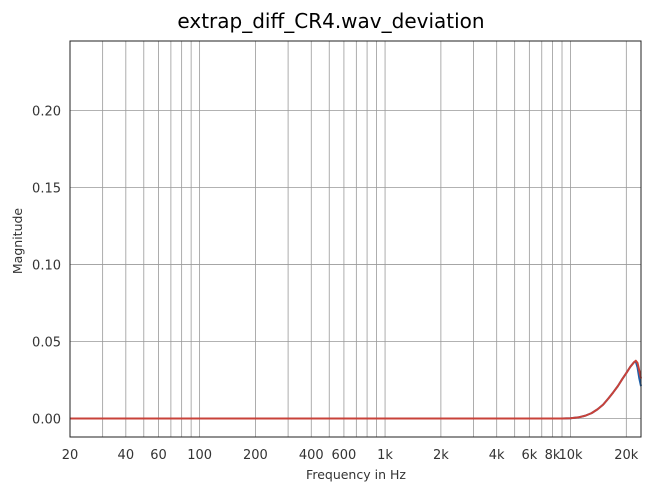 The image size is (651, 491). Describe the element at coordinates (570, 455) in the screenshot. I see `x-tick-label: 10k` at that location.